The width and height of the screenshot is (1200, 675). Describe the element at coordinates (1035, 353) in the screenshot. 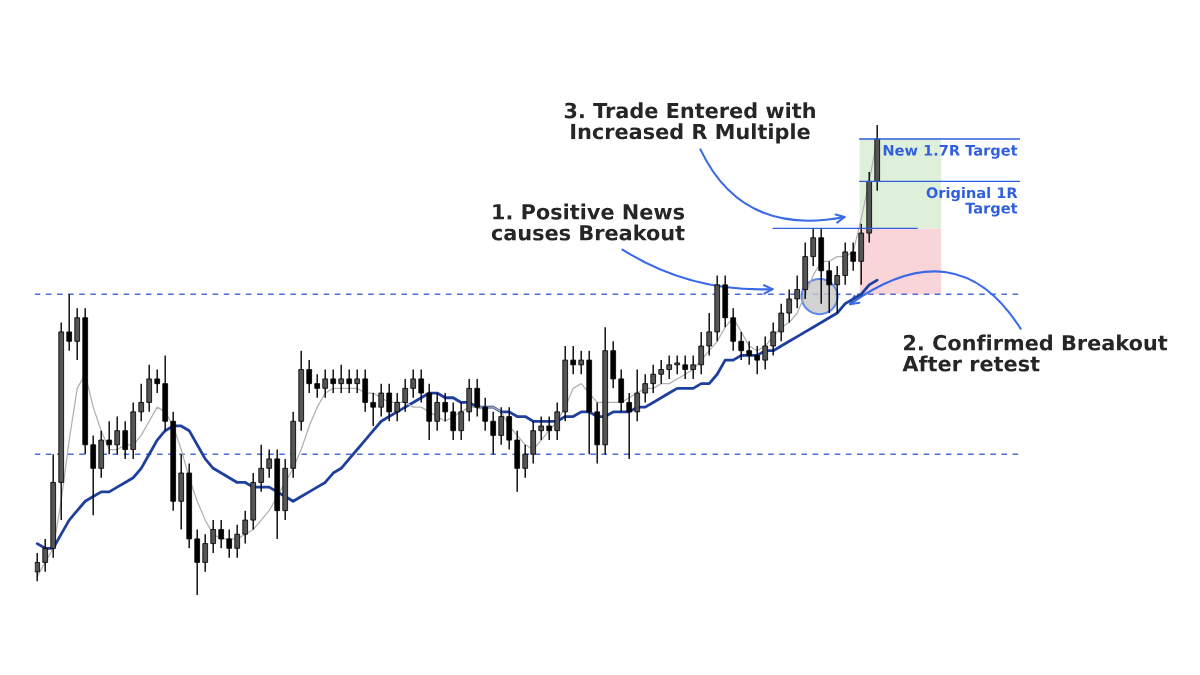

I see `text: 2. Confirmed Breakout After retest` at that location.